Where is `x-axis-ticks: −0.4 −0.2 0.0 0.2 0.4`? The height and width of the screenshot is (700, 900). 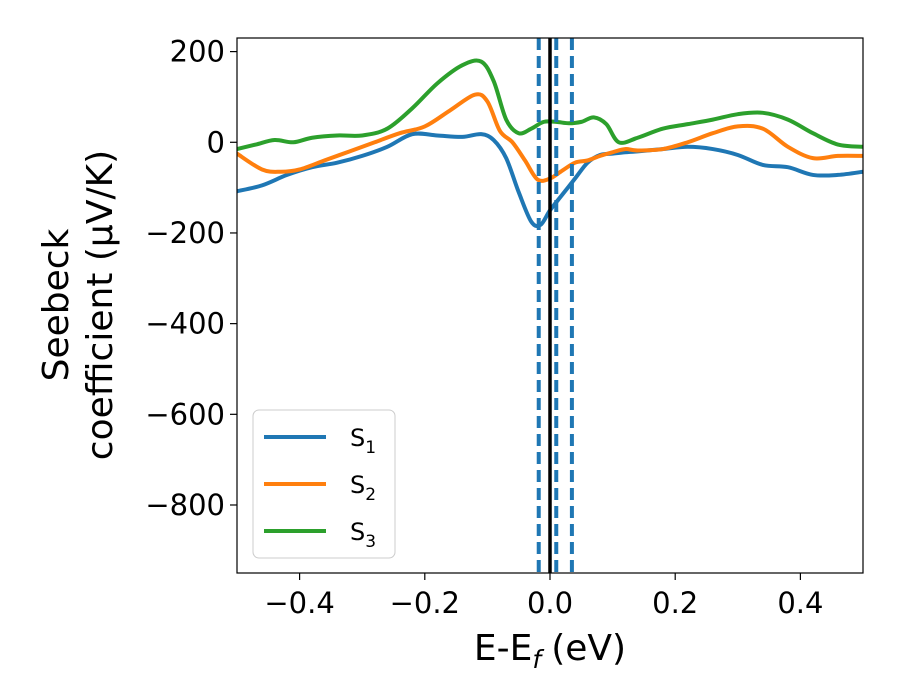 x-axis-ticks: −0.4 −0.2 0.0 0.2 0.4 is located at coordinates (543, 596).